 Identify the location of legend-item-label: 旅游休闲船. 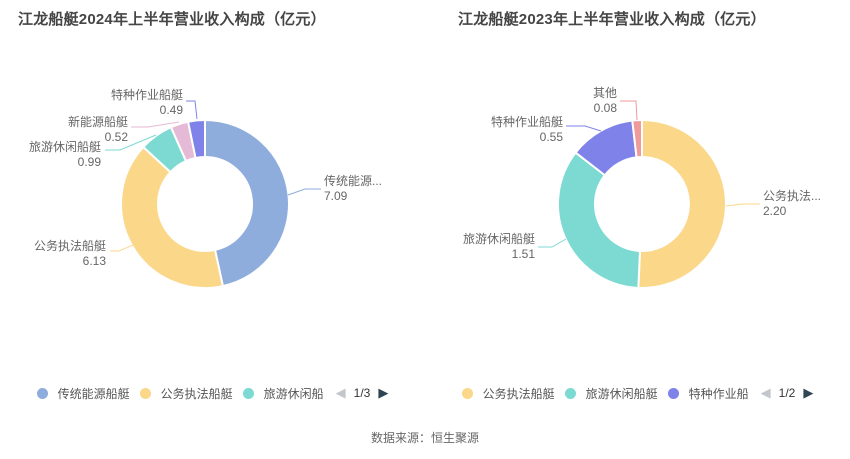
(293, 393).